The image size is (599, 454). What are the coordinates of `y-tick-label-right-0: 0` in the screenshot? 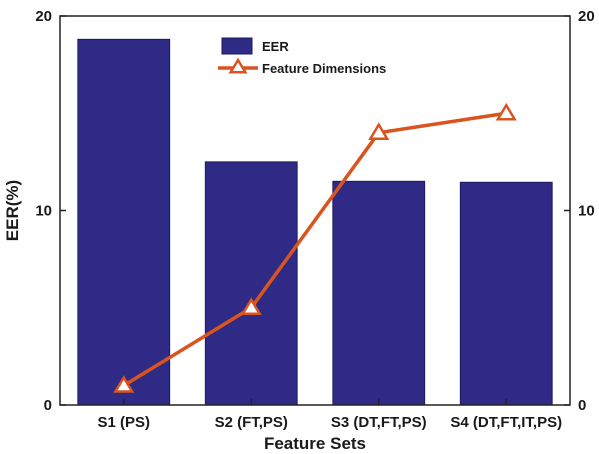 It's located at (582, 405).